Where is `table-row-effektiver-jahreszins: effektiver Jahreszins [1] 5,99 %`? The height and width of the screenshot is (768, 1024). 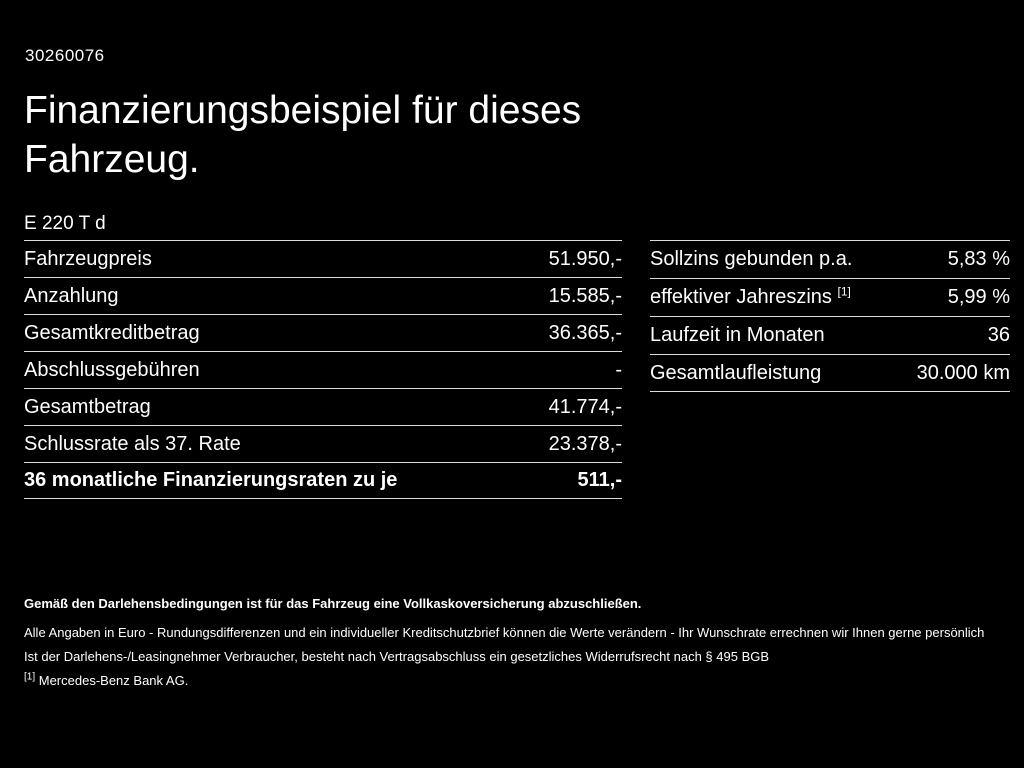
table-row-effektiver-jahreszins: effektiver Jahreszins [1] 5,99 % is located at coordinates (830, 297).